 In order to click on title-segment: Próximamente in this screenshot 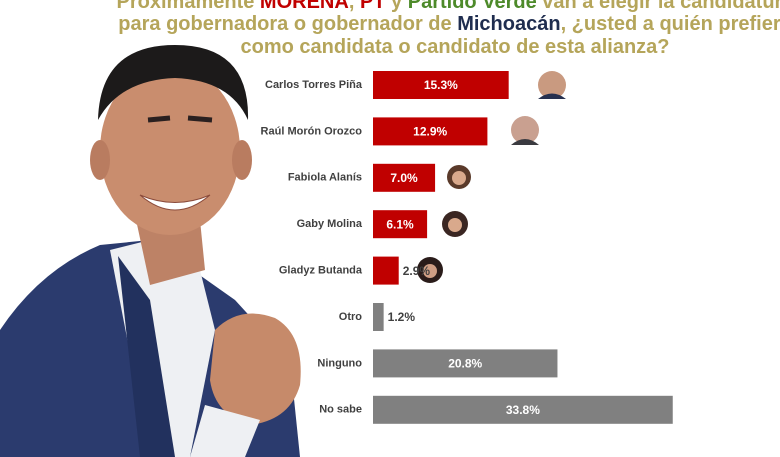, I will do `click(188, 6)`.